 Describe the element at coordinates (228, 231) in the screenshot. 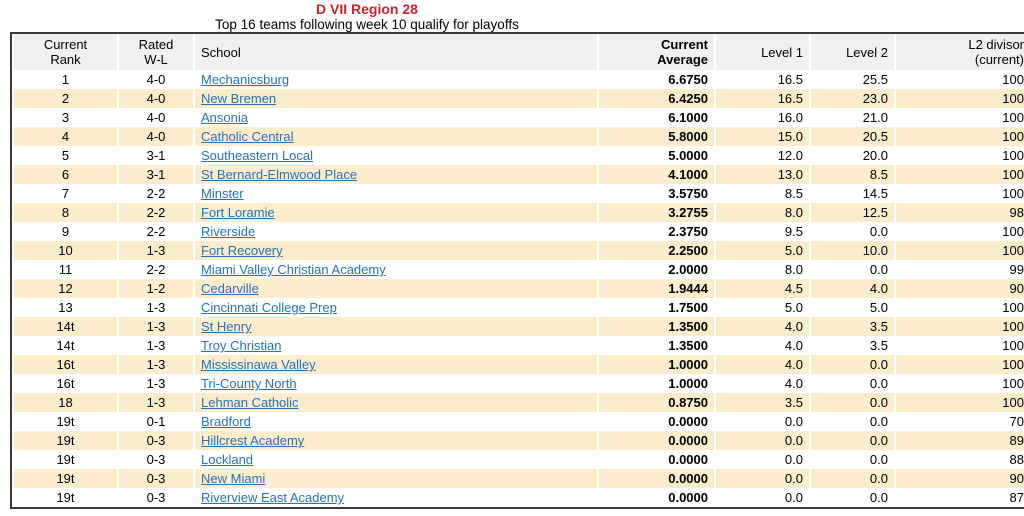

I see `school-link: Riverside` at that location.